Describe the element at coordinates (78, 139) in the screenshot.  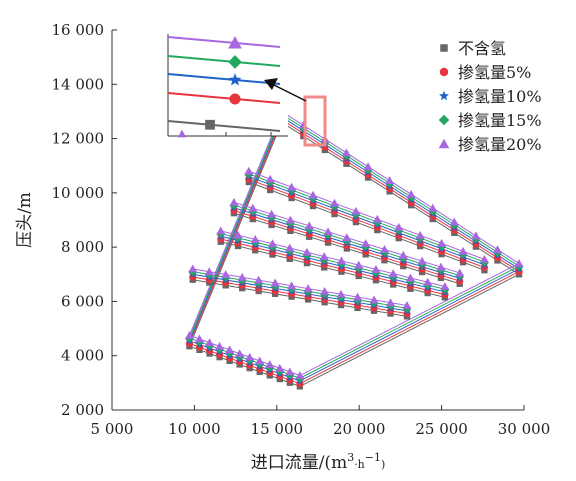
I see `y-tick-label: 12 000` at that location.